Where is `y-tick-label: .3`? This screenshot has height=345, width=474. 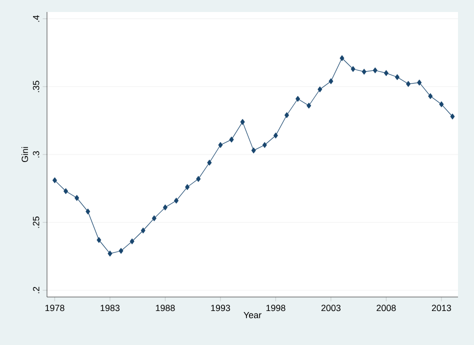 y-tick-label: .3 is located at coordinates (36, 154).